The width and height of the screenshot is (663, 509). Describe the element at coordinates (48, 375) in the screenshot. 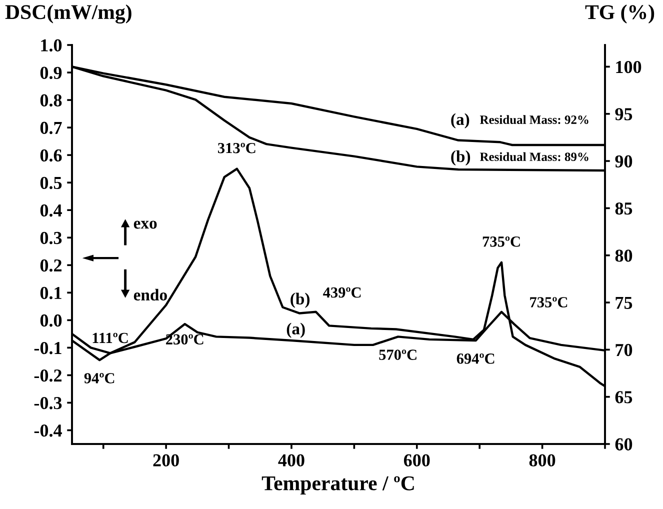

I see `y-tick-label: -0.2` at that location.